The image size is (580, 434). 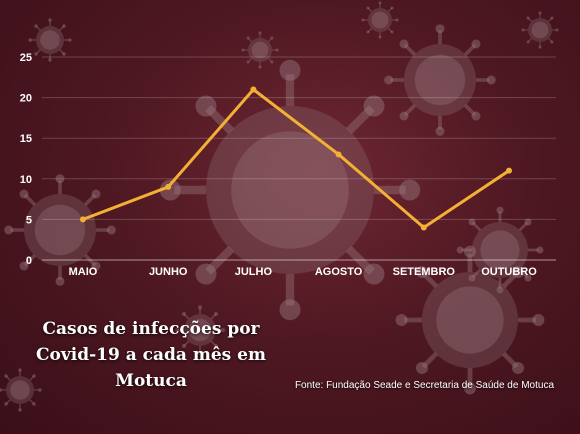 I want to click on y-tick-label: 5, so click(x=29, y=220).